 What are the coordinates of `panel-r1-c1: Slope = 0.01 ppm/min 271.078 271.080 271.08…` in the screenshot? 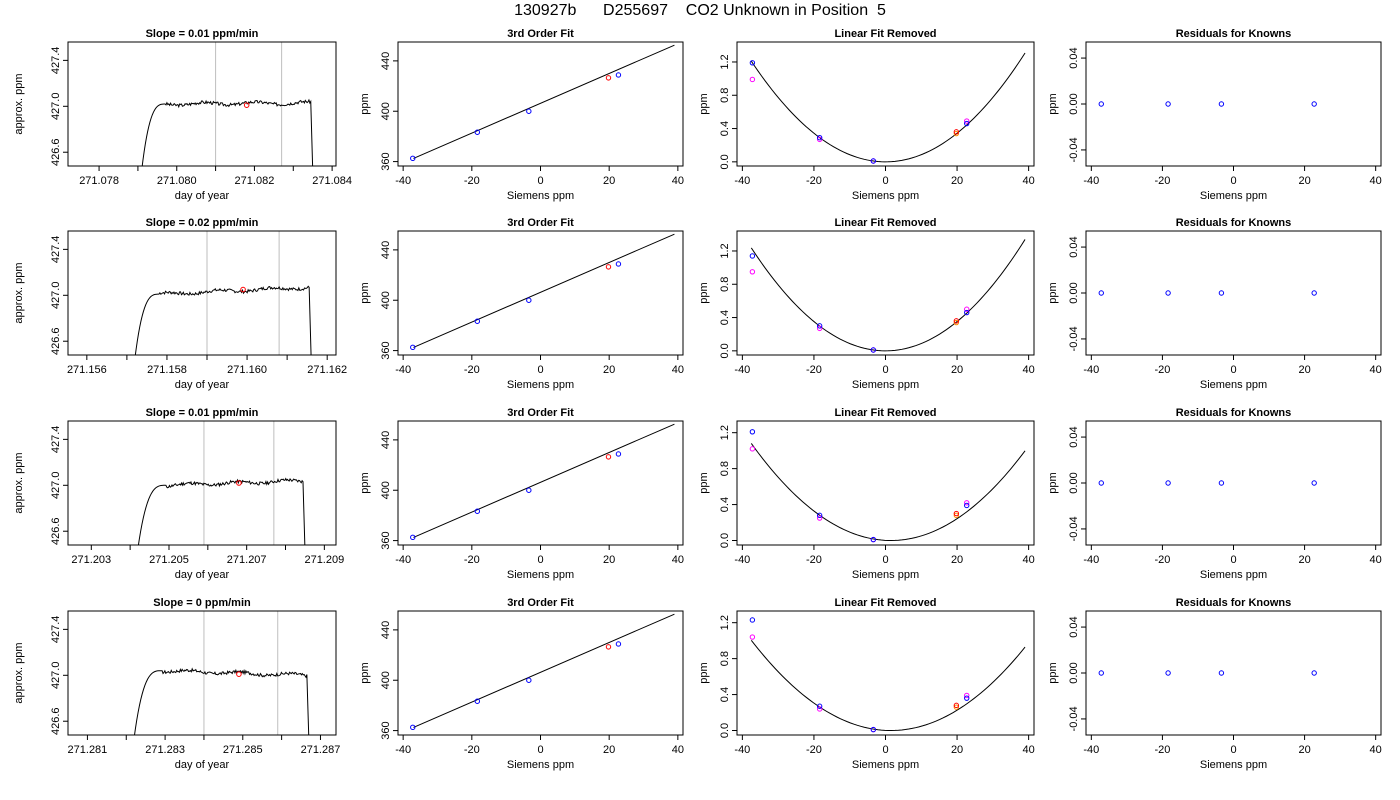 It's located at (182, 115).